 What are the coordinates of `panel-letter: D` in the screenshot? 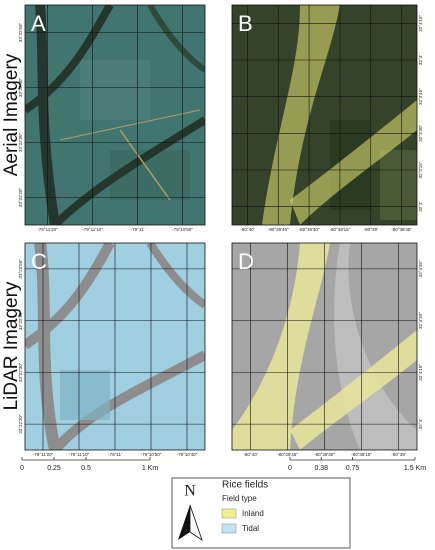 It's located at (246, 261).